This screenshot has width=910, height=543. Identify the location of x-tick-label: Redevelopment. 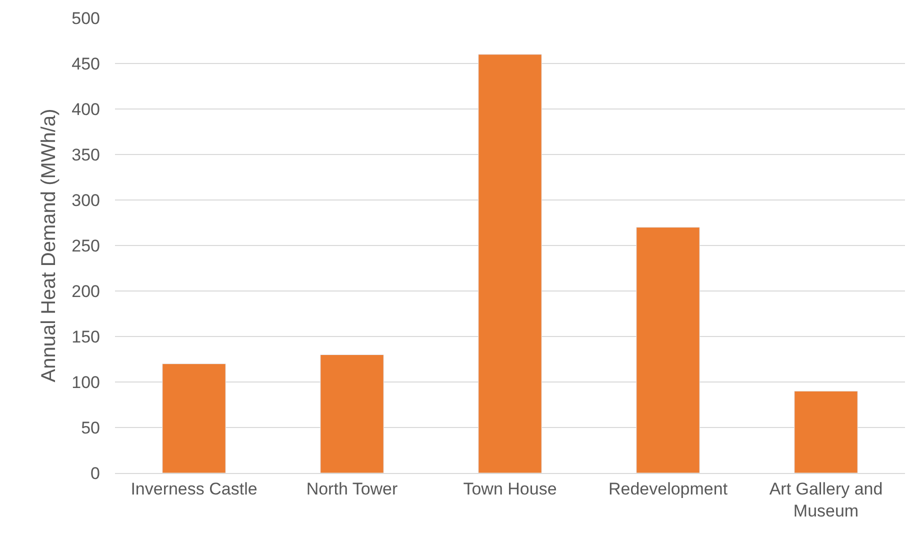
(668, 488).